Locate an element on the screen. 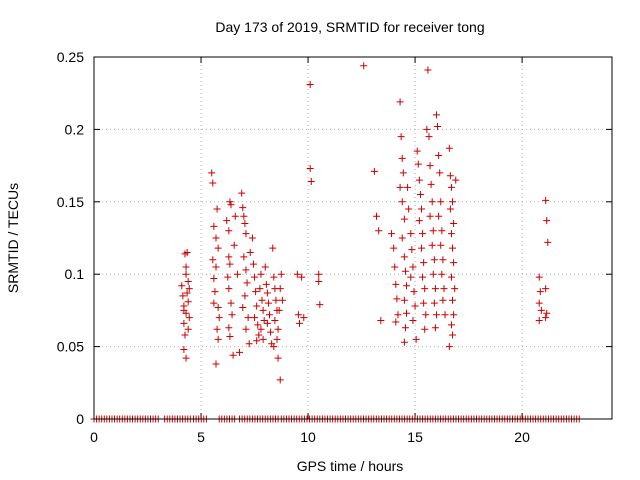 This screenshot has height=480, width=640. y-tick-label: 0.15 is located at coordinates (70, 202).